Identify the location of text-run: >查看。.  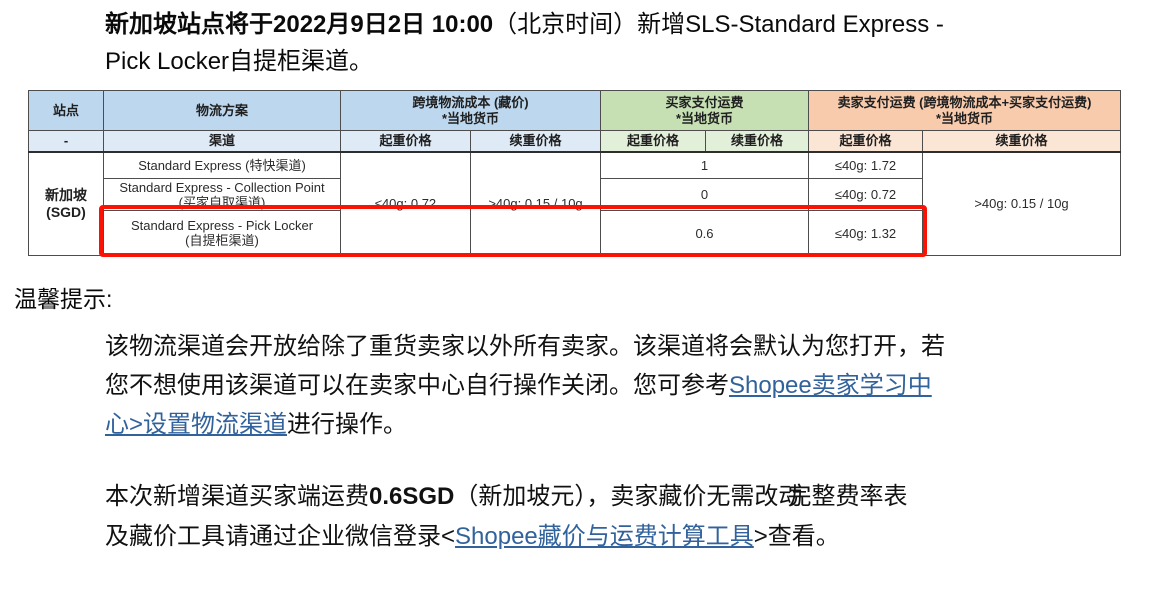
(796, 536).